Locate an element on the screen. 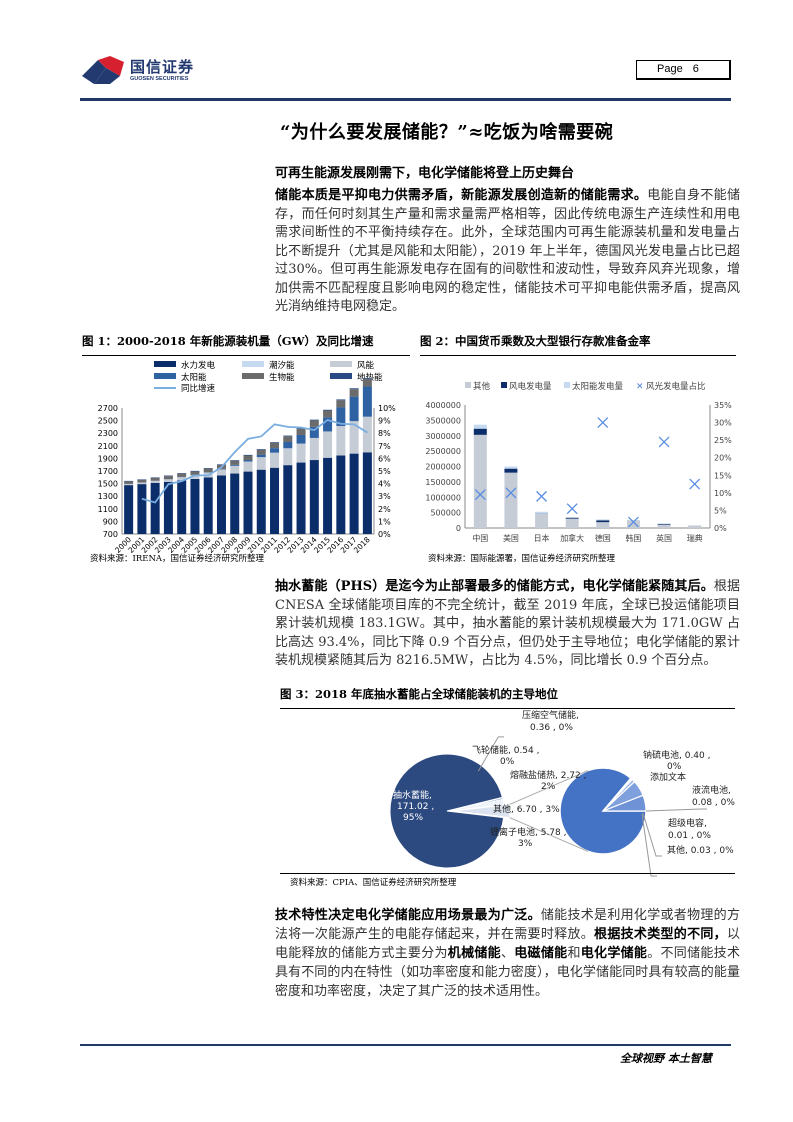 The height and width of the screenshot is (1122, 793). y-tick-label: 4000000 is located at coordinates (443, 405).